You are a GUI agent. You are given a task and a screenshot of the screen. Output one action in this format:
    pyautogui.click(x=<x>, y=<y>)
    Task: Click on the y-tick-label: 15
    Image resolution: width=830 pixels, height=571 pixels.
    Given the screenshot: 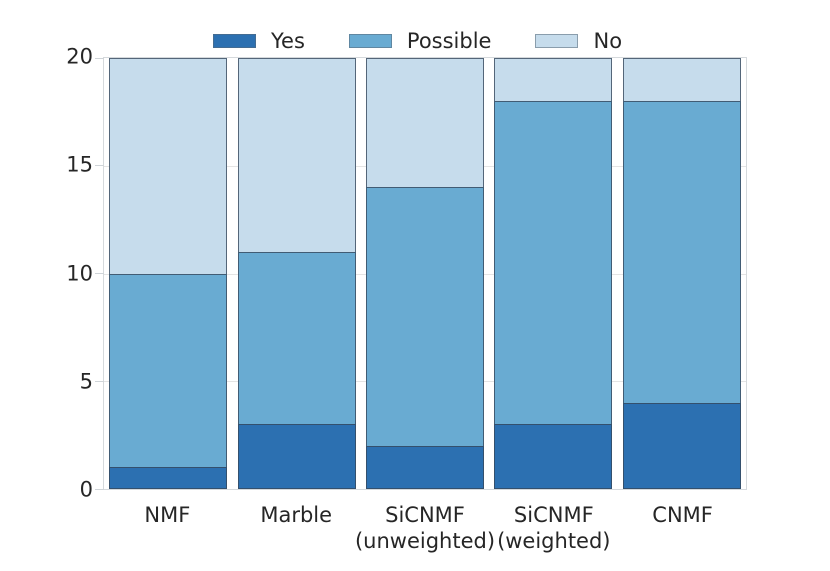 What is the action you would take?
    pyautogui.click(x=79, y=164)
    